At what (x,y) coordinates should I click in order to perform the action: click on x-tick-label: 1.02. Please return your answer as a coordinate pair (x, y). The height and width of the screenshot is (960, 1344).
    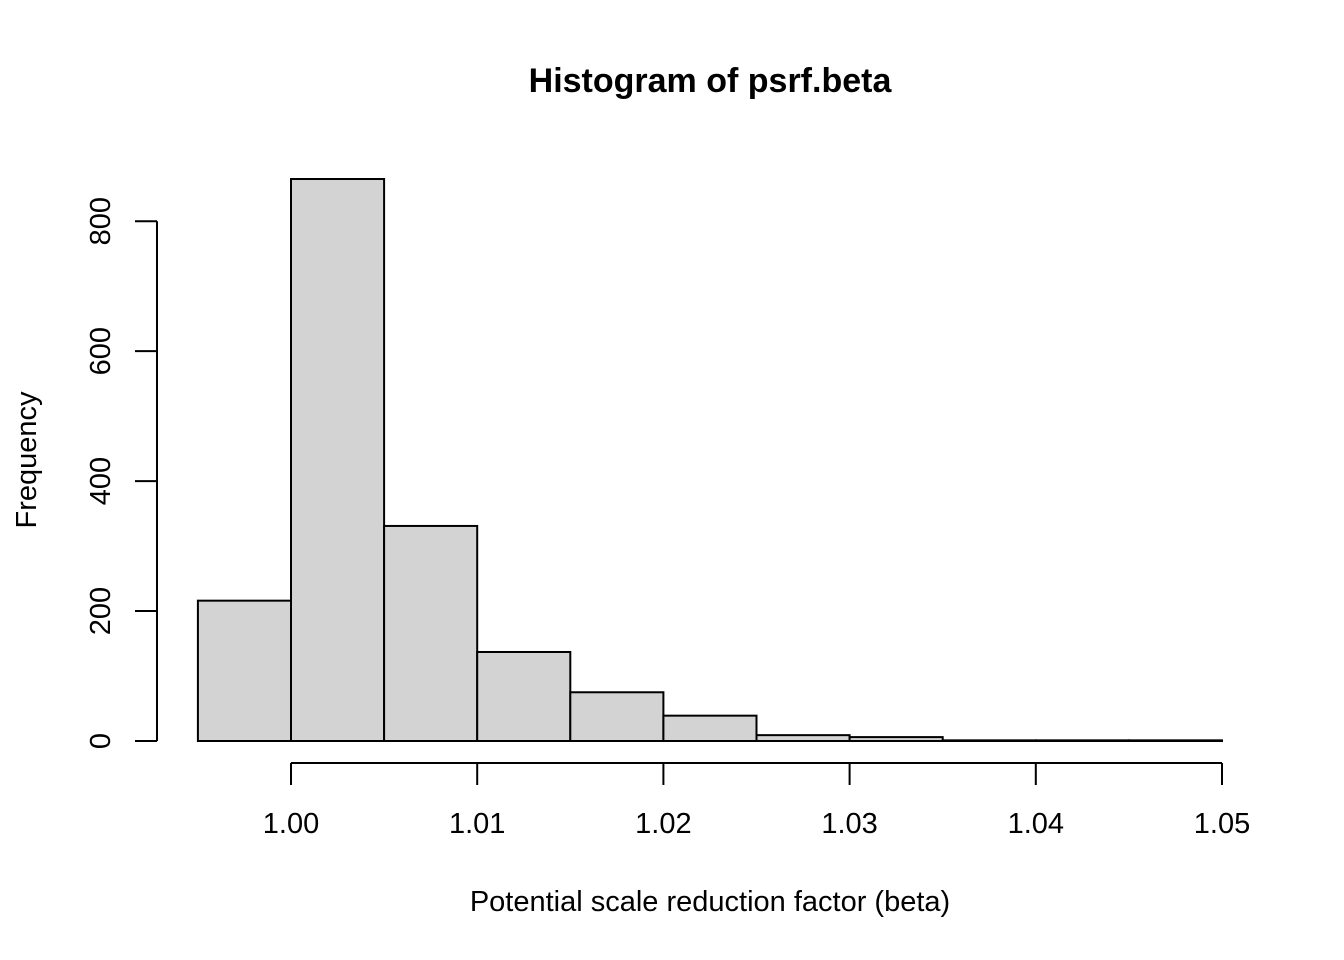
    Looking at the image, I should click on (663, 824).